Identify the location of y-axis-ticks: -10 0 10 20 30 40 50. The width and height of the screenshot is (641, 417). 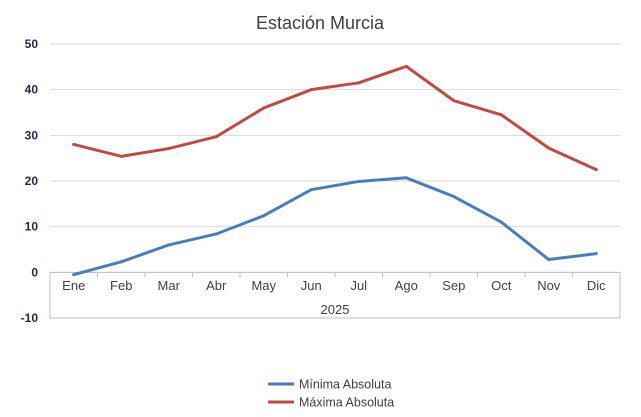
(30, 181).